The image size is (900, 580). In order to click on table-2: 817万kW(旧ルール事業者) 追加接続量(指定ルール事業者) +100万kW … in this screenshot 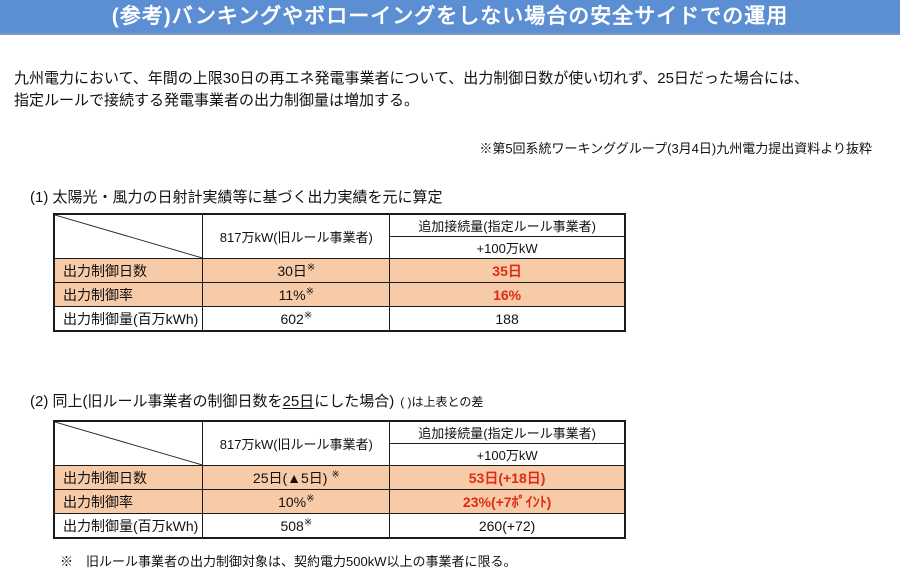, I will do `click(339, 479)`.